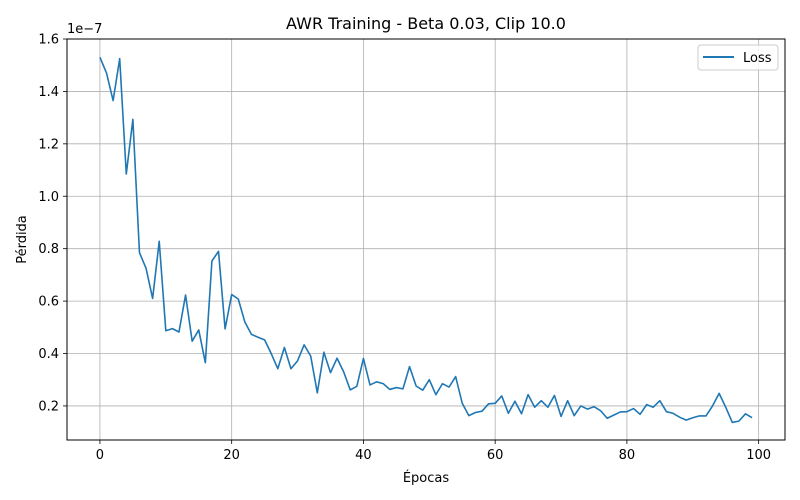 This screenshot has width=800, height=500. I want to click on y-axis-label: Pérdida, so click(22, 239).